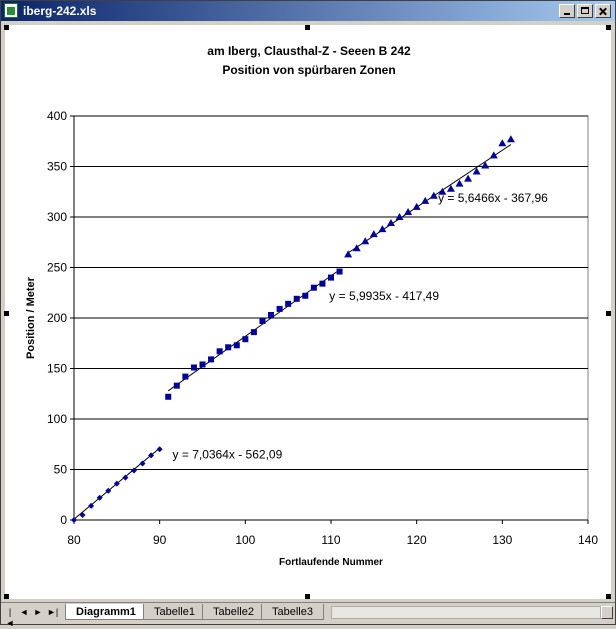 This screenshot has height=629, width=616. Describe the element at coordinates (6, 313) in the screenshot. I see `selection-handle-middle-left` at that location.